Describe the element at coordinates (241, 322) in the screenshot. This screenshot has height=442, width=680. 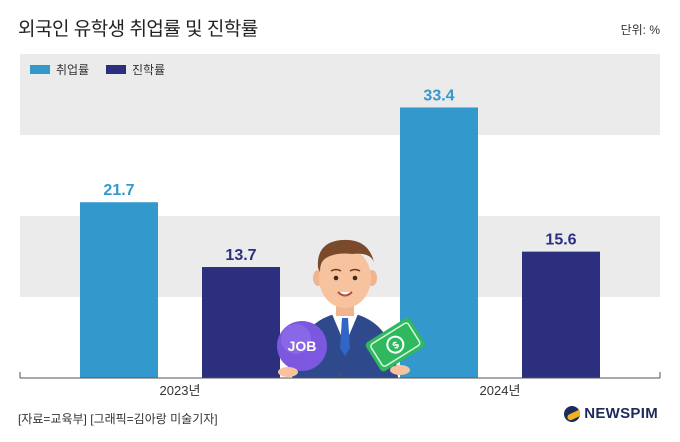
I see `bar-진학률-2023년` at that location.